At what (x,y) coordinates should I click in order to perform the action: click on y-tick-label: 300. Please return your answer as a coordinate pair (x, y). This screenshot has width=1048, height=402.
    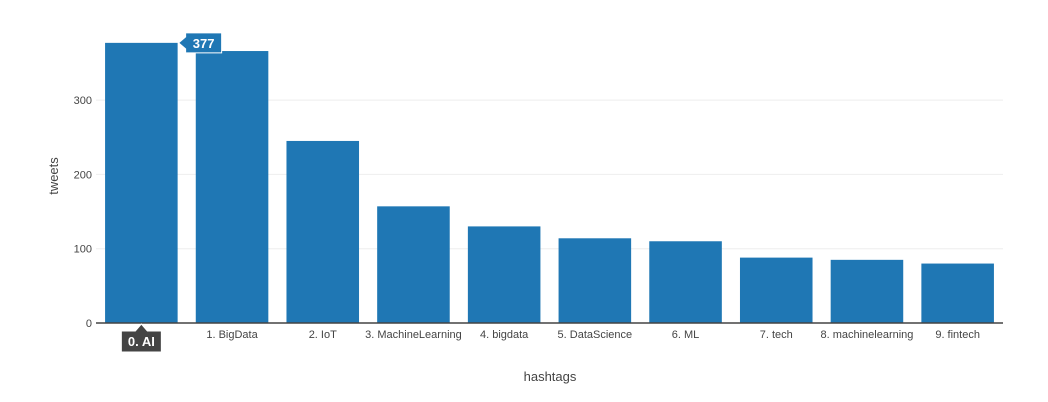
    Looking at the image, I should click on (83, 101).